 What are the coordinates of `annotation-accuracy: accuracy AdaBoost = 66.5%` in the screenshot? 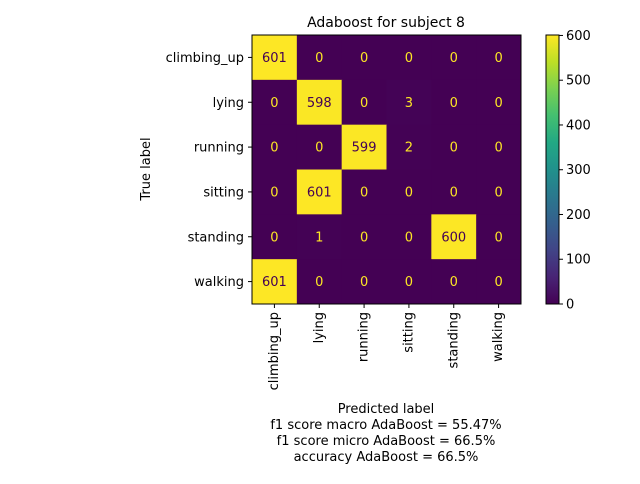 It's located at (386, 457).